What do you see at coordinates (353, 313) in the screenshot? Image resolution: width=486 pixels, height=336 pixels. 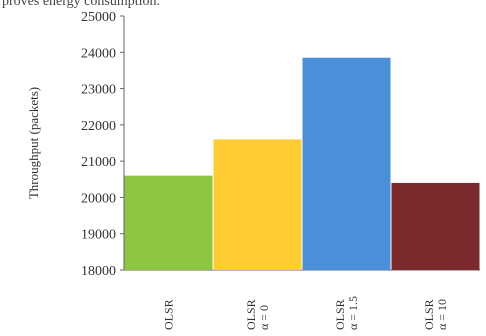 I see `x-category-label-line: α = 1.5` at bounding box center [353, 313].